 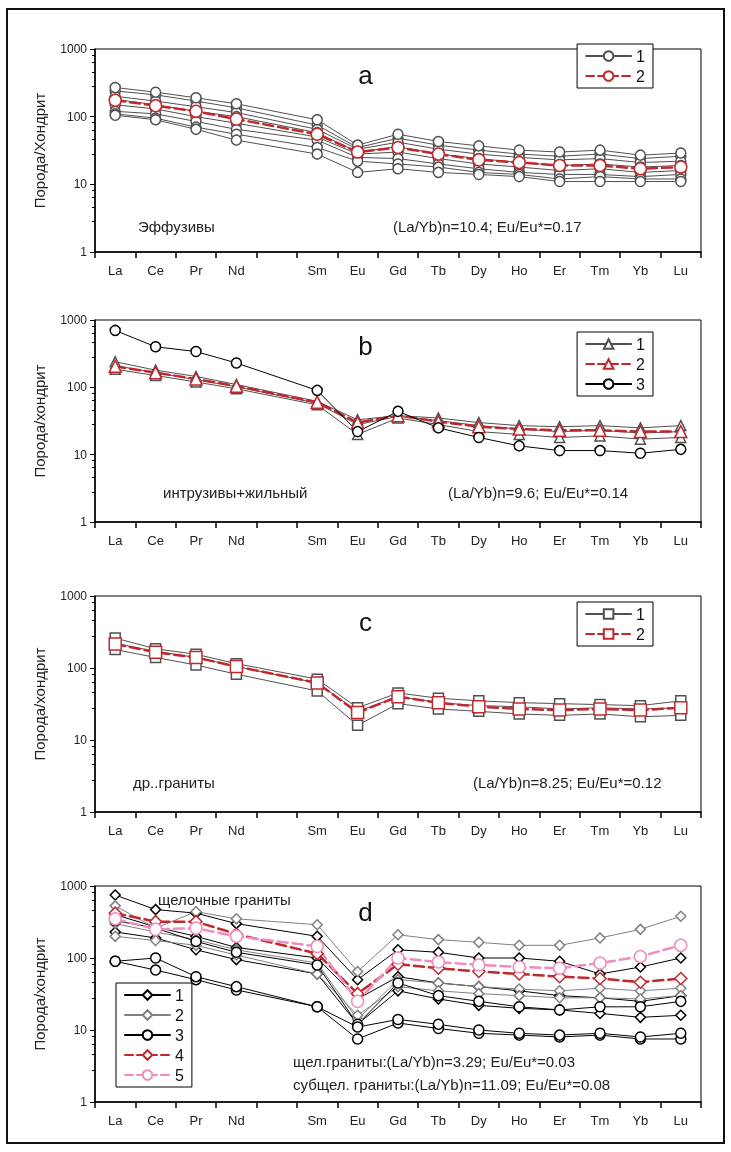 I want to click on y-axis-title: Порода/Хондрит, so click(x=39, y=150).